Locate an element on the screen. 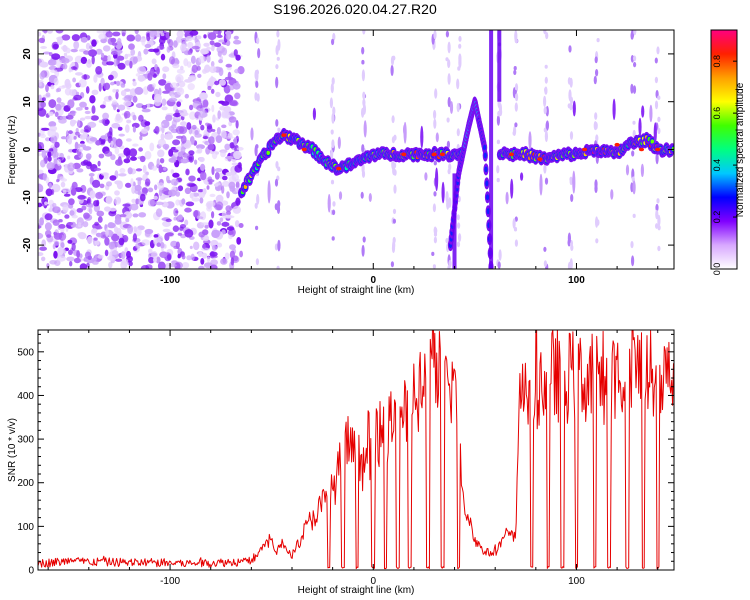  heatmap-xtick-label: 0 is located at coordinates (373, 280).